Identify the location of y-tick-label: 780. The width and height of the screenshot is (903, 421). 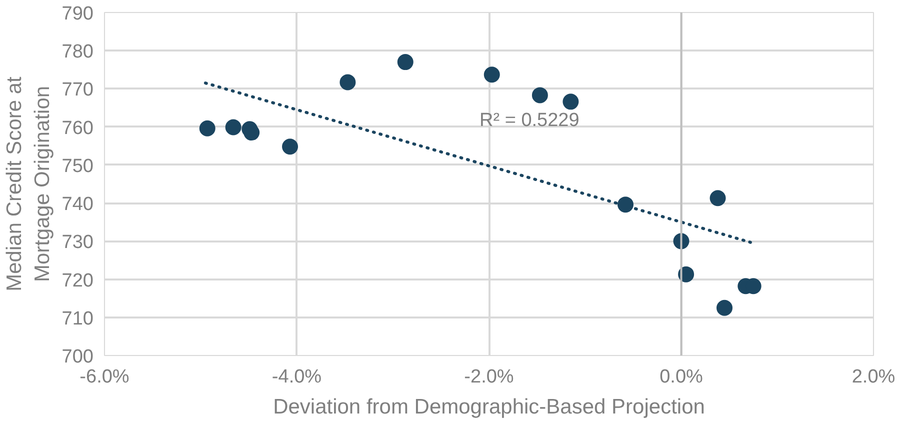
(78, 52).